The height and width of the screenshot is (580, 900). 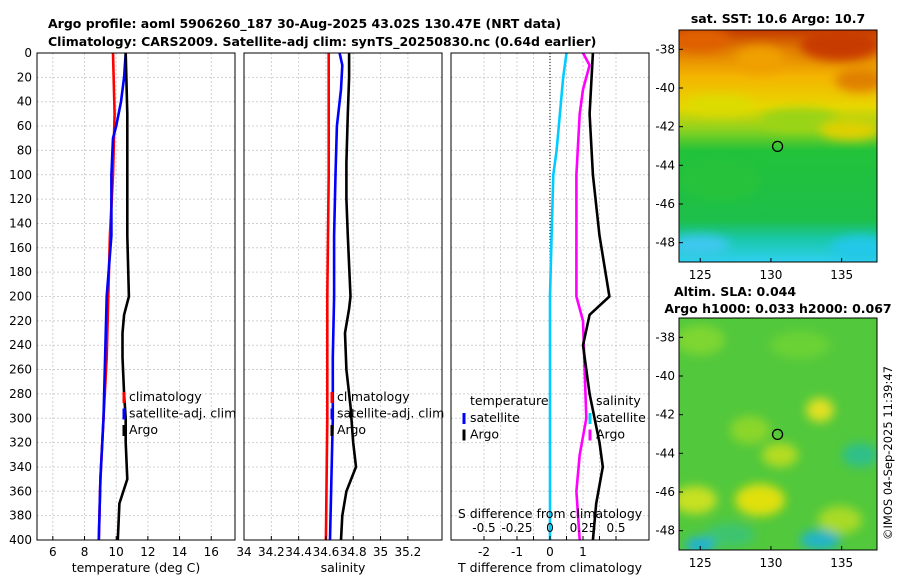 What do you see at coordinates (20, 321) in the screenshot?
I see `y-tick-label: 220` at bounding box center [20, 321].